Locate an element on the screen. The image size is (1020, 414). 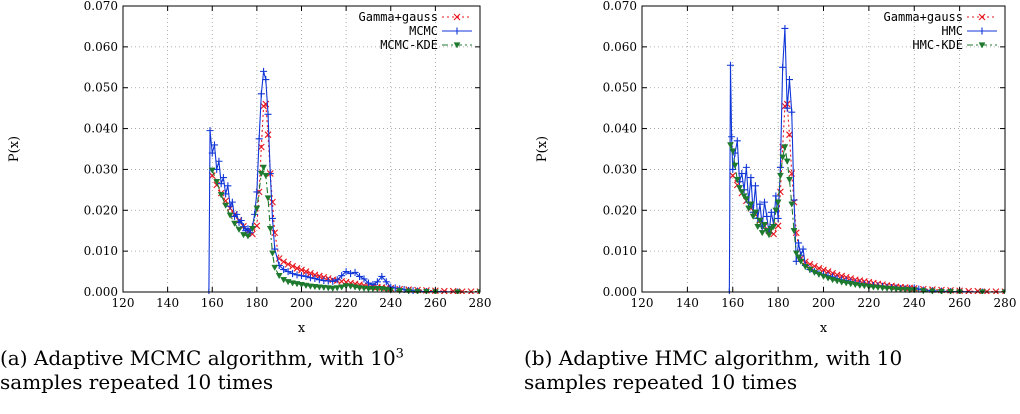
caption-a-superscript: 3 is located at coordinates (399, 354).